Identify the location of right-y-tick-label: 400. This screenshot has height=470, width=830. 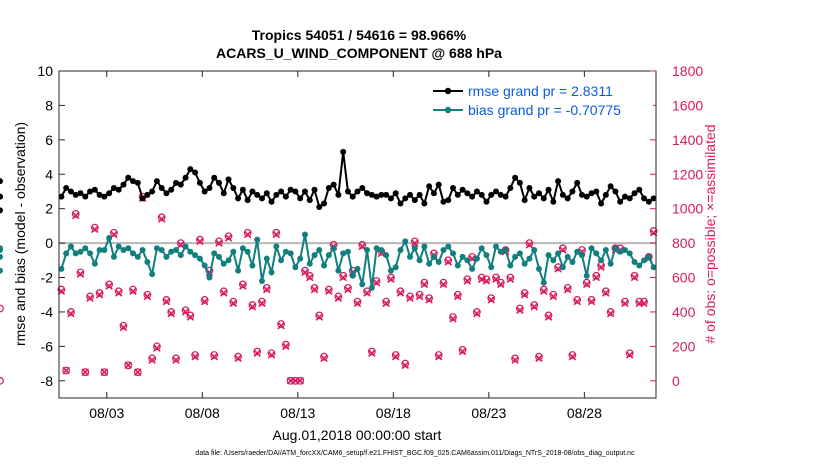
(684, 312).